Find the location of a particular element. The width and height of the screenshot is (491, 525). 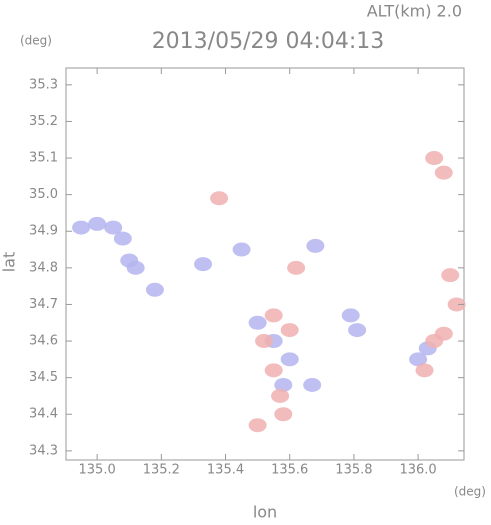

x-tick-label: 135.4 is located at coordinates (225, 470).